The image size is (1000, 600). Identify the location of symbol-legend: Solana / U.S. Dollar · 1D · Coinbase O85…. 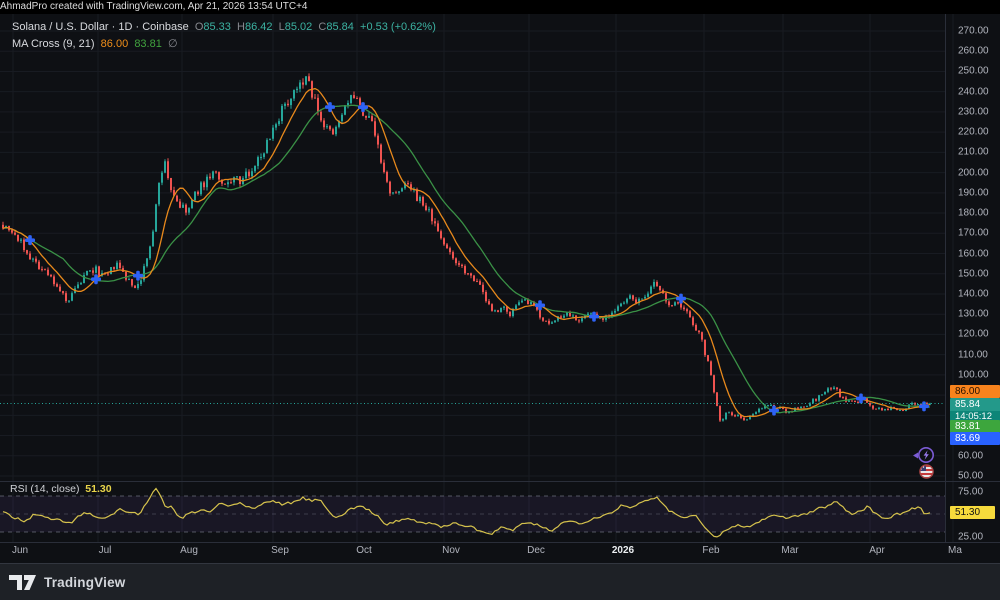
(224, 27).